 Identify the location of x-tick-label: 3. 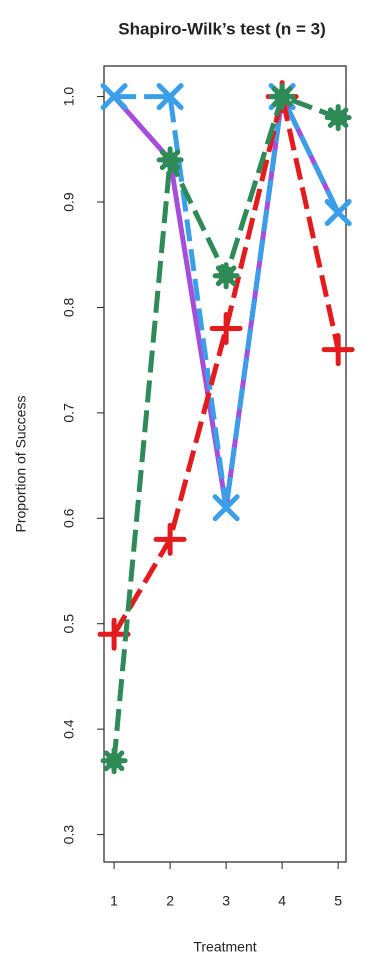
(226, 901).